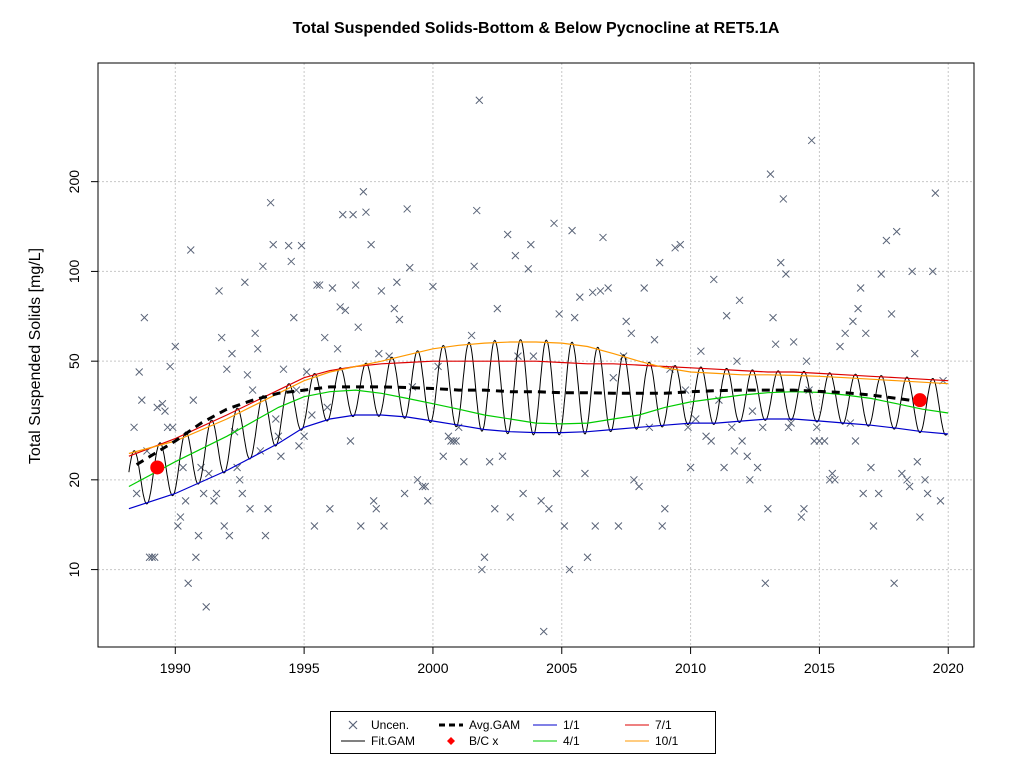 This screenshot has height=768, width=1024. What do you see at coordinates (175, 668) in the screenshot?
I see `x-tick-label: 1990` at bounding box center [175, 668].